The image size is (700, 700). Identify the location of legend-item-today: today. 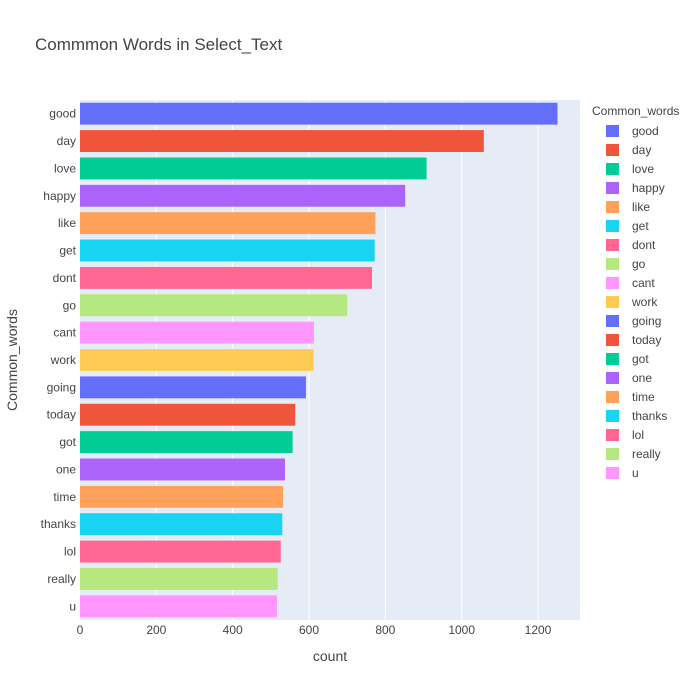
(633, 340).